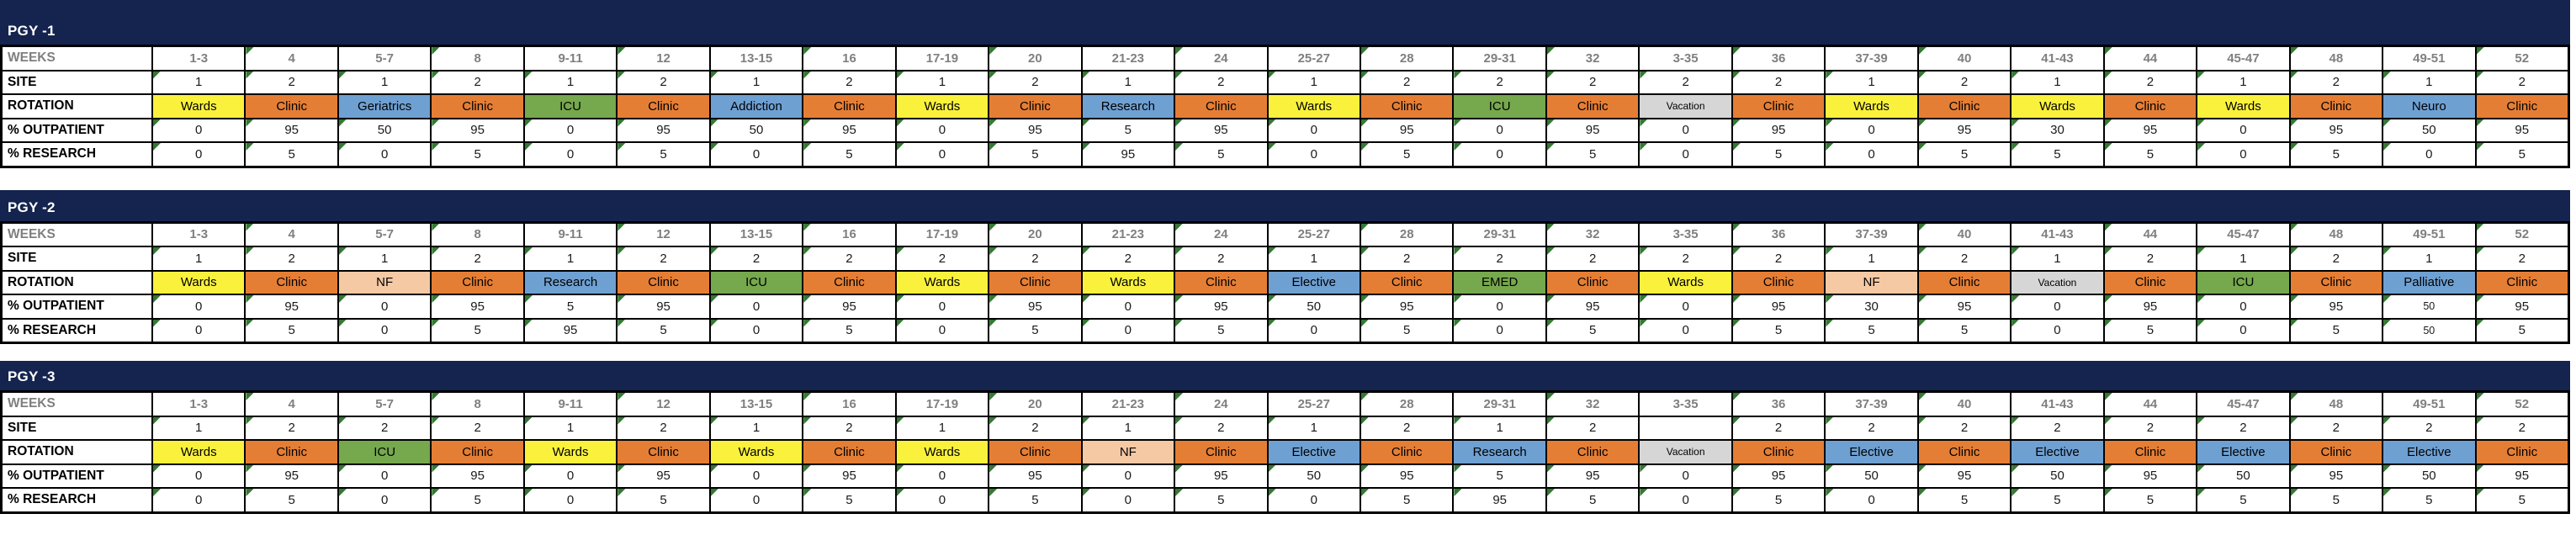 The width and height of the screenshot is (2576, 535). What do you see at coordinates (291, 58) in the screenshot?
I see `weeks-cell: 4` at bounding box center [291, 58].